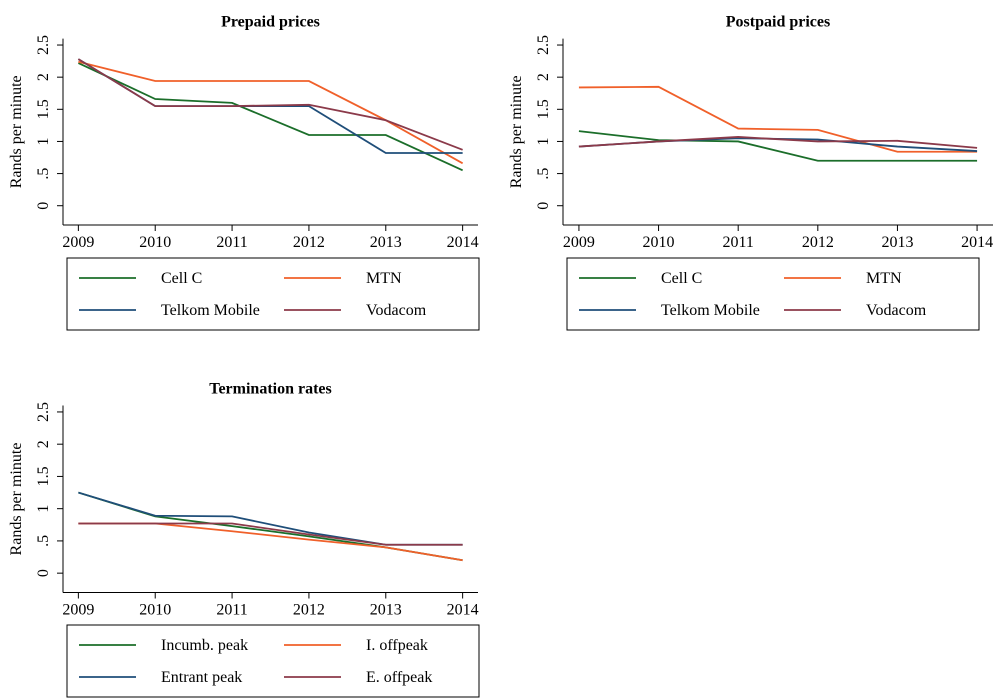 This screenshot has height=698, width=1001. What do you see at coordinates (399, 677) in the screenshot?
I see `legend-label: E. offpeak` at bounding box center [399, 677].